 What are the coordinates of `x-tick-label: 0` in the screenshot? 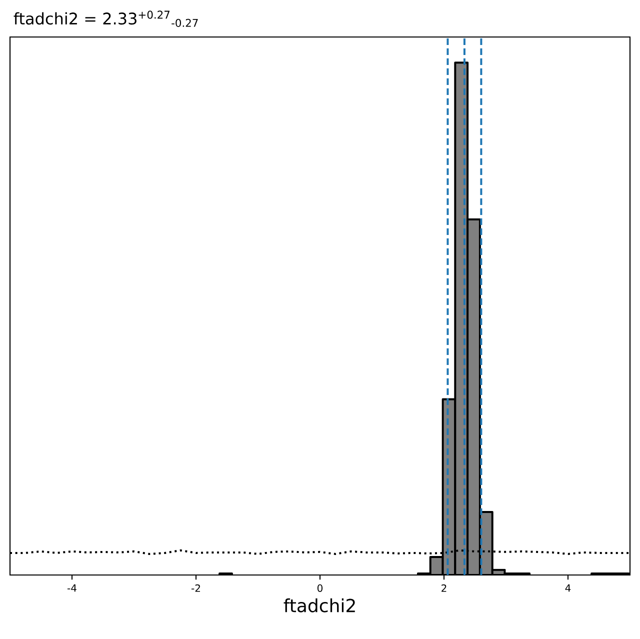 It's located at (320, 588).